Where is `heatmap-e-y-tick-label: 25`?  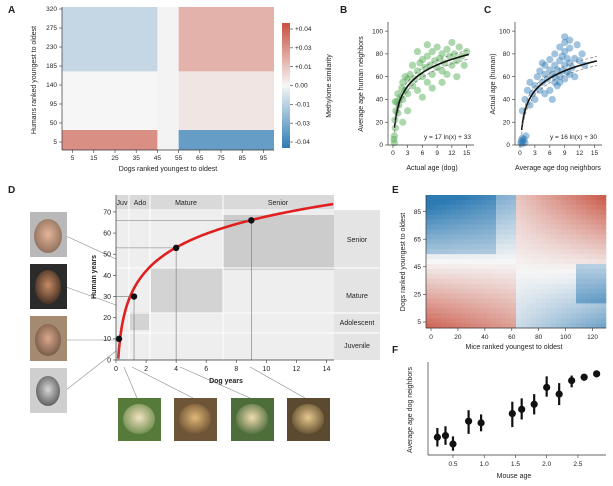 heatmap-e-y-tick-label: 25 is located at coordinates (418, 295).